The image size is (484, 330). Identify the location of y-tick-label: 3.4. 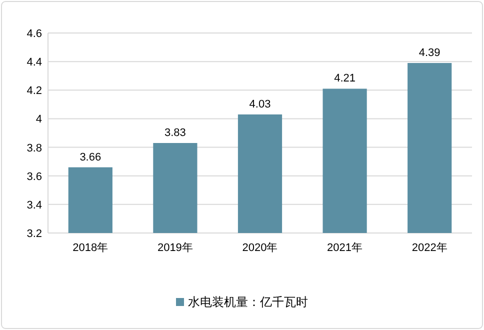
(34, 205).